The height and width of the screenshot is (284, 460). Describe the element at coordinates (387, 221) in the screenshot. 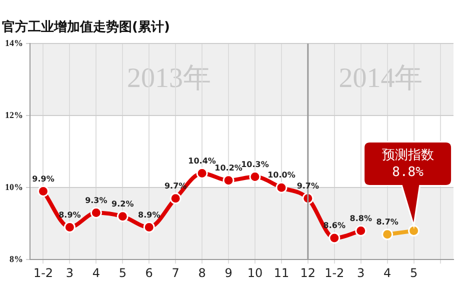

I see `data-label: 8.7%` at that location.